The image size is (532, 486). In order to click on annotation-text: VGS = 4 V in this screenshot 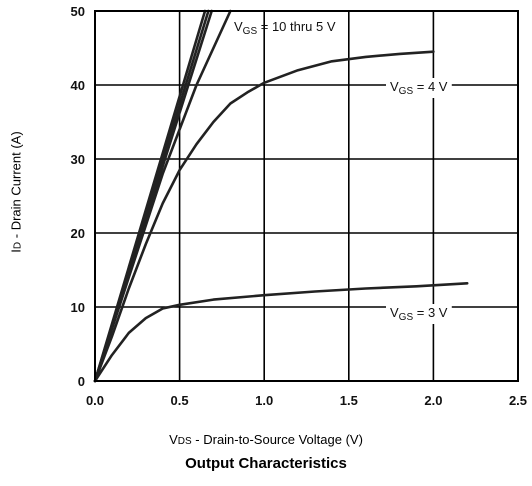, I will do `click(419, 88)`.